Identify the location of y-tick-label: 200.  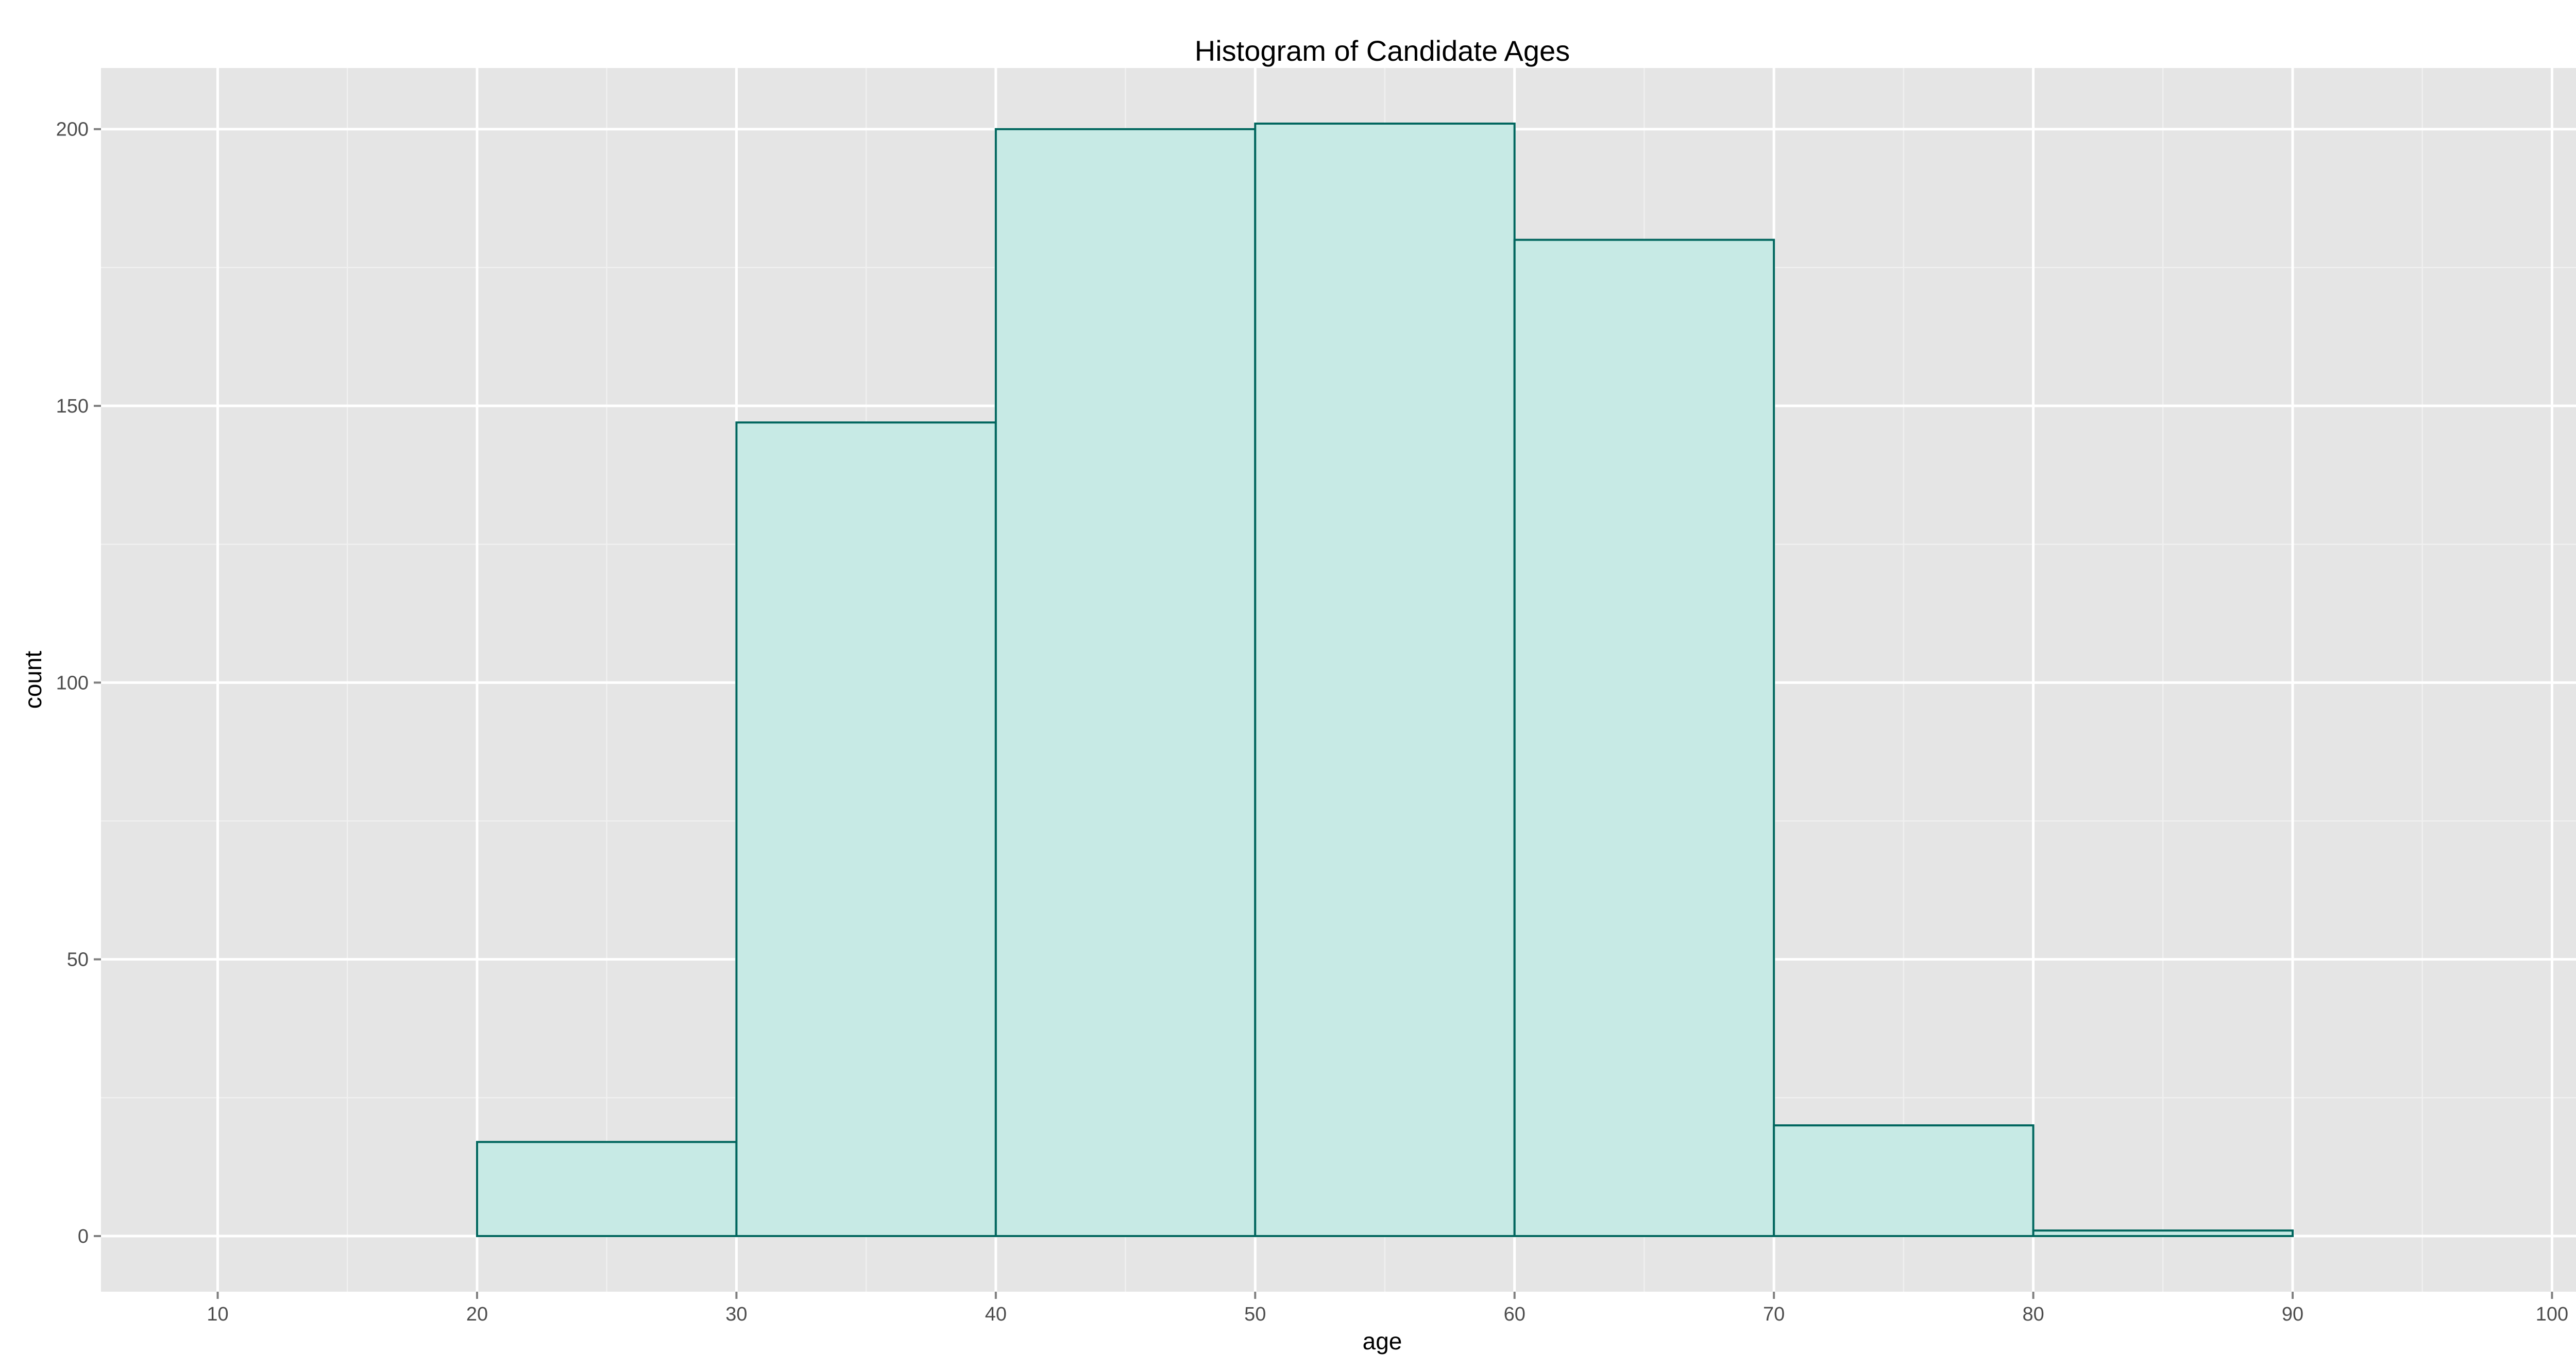
(72, 130).